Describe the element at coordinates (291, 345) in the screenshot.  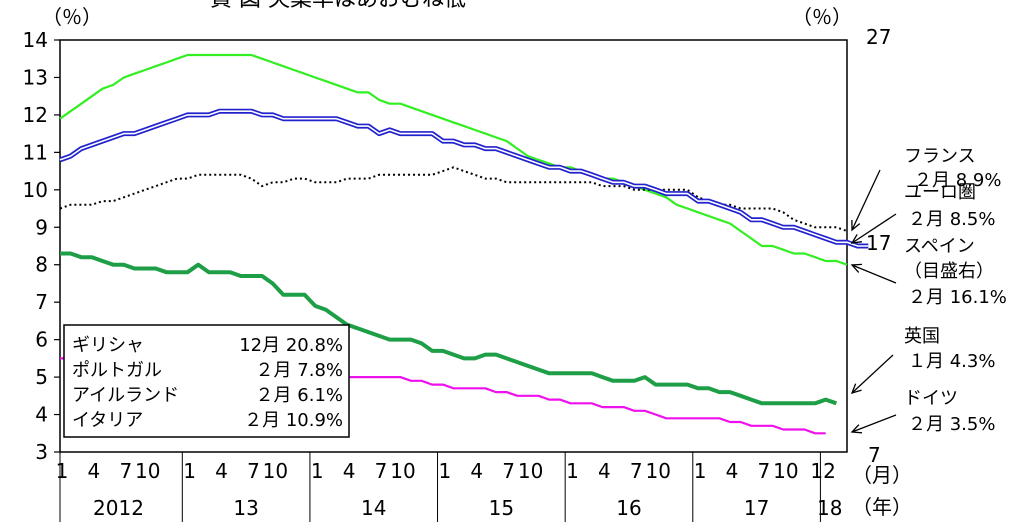
I see `legend-value: 12月 20.8%` at that location.